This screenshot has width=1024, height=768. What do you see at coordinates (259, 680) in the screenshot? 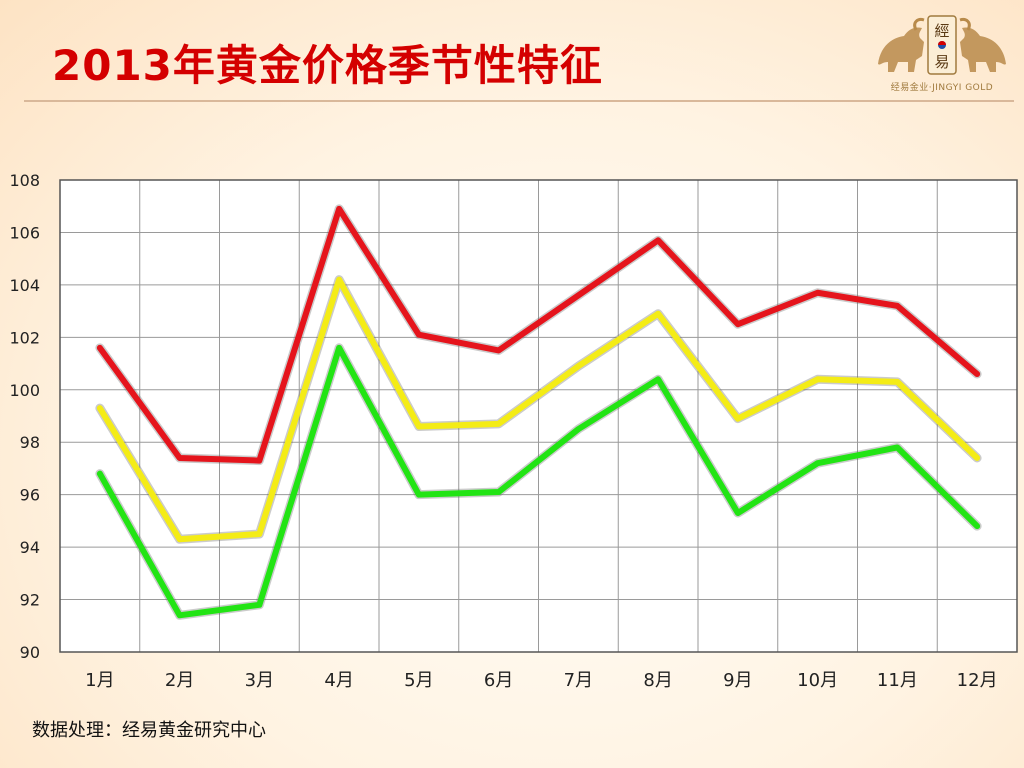
I see `x-tick-label: 3月` at bounding box center [259, 680].